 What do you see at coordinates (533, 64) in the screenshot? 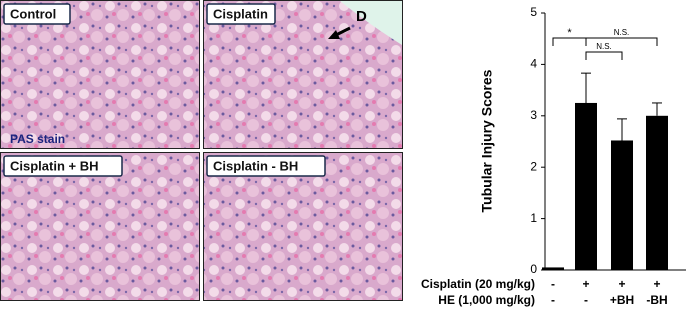
I see `y-tick-label: 4` at bounding box center [533, 64].